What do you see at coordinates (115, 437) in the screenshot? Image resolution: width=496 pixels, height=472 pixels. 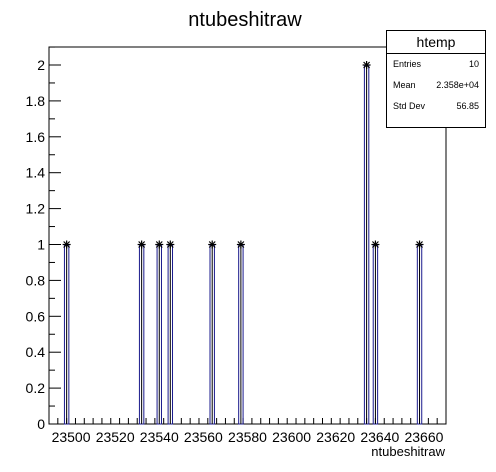 I see `x-tick-label: 23520` at bounding box center [115, 437].